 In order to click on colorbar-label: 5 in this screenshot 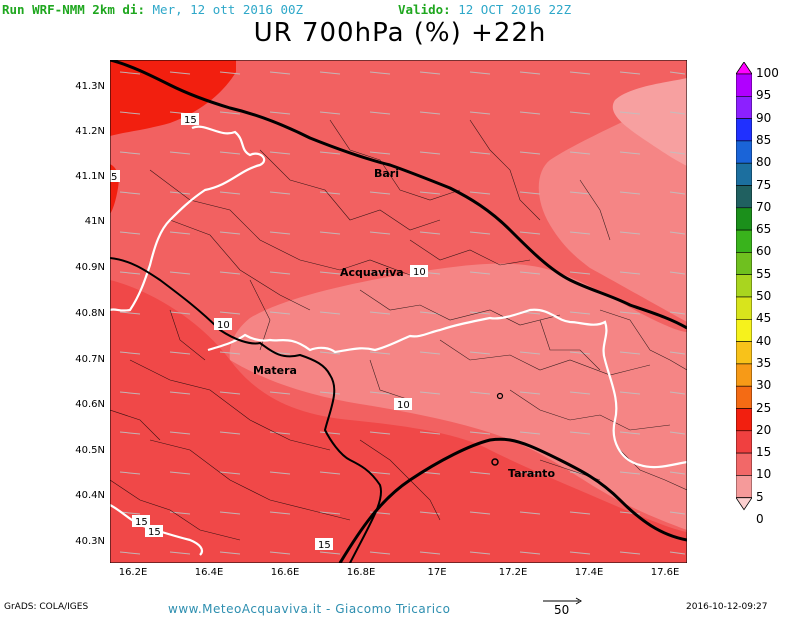, I will do `click(760, 496)`.